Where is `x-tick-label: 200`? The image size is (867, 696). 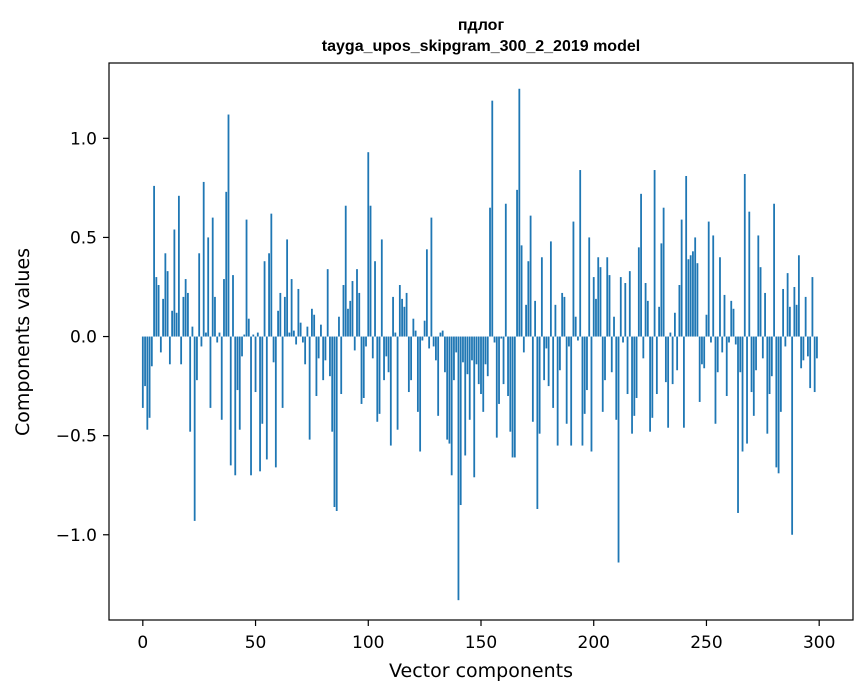
x-tick-label: 200 is located at coordinates (594, 643).